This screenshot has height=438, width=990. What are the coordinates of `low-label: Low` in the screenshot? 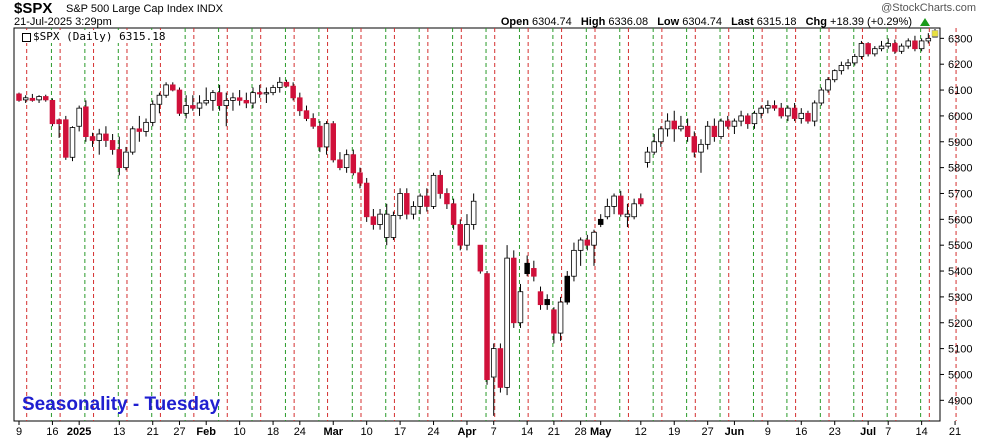 It's located at (668, 22).